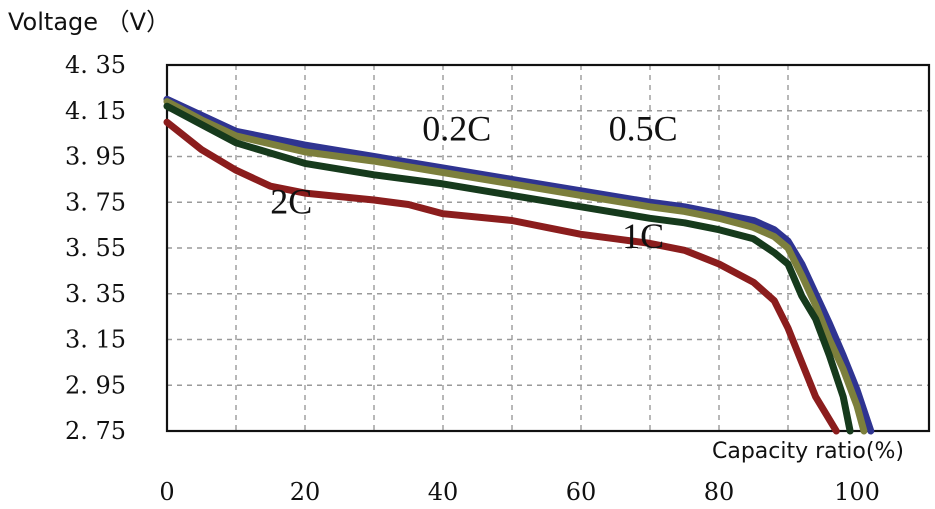 The height and width of the screenshot is (509, 935). I want to click on y-tick-label: 4. 15, so click(95, 111).